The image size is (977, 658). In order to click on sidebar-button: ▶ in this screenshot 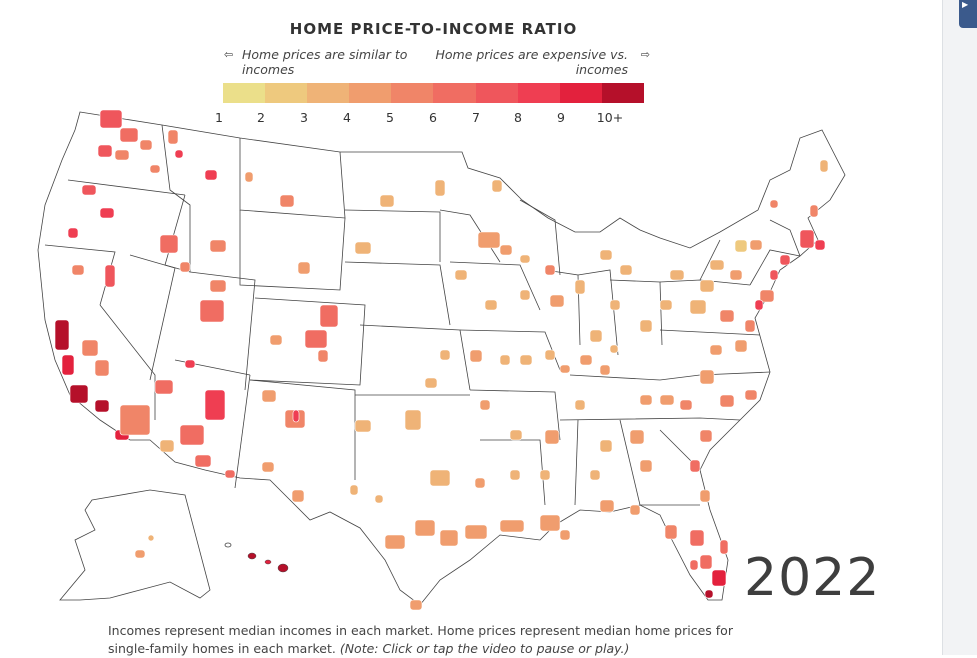, I will do `click(968, 14)`.